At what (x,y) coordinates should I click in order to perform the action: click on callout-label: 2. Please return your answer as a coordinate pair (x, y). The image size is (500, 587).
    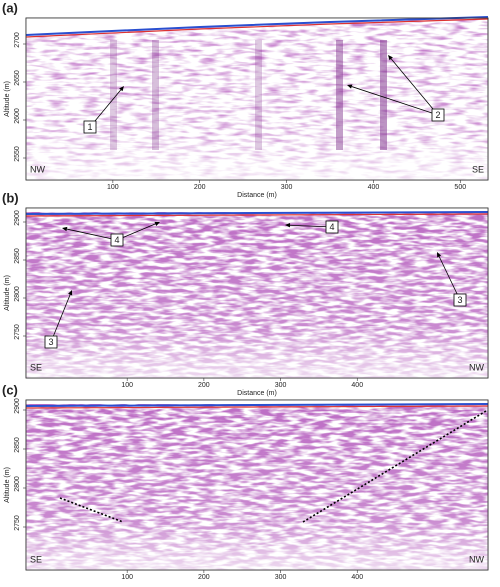
    Looking at the image, I should click on (437, 115).